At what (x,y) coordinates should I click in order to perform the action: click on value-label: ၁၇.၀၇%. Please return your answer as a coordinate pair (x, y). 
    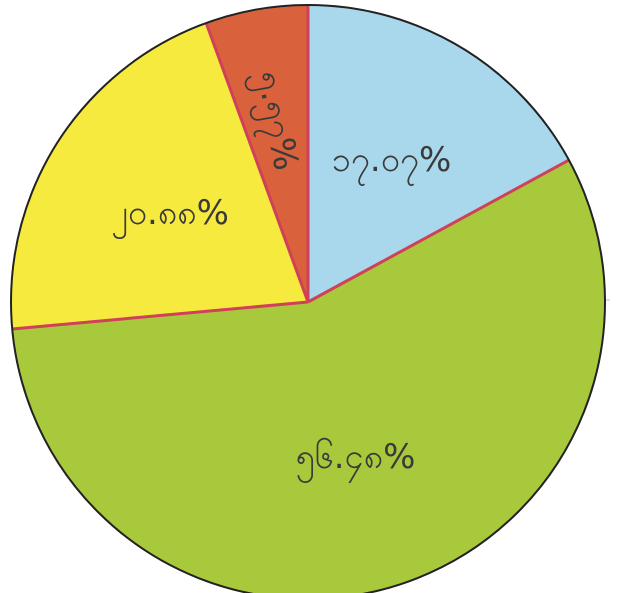
    Looking at the image, I should click on (392, 163).